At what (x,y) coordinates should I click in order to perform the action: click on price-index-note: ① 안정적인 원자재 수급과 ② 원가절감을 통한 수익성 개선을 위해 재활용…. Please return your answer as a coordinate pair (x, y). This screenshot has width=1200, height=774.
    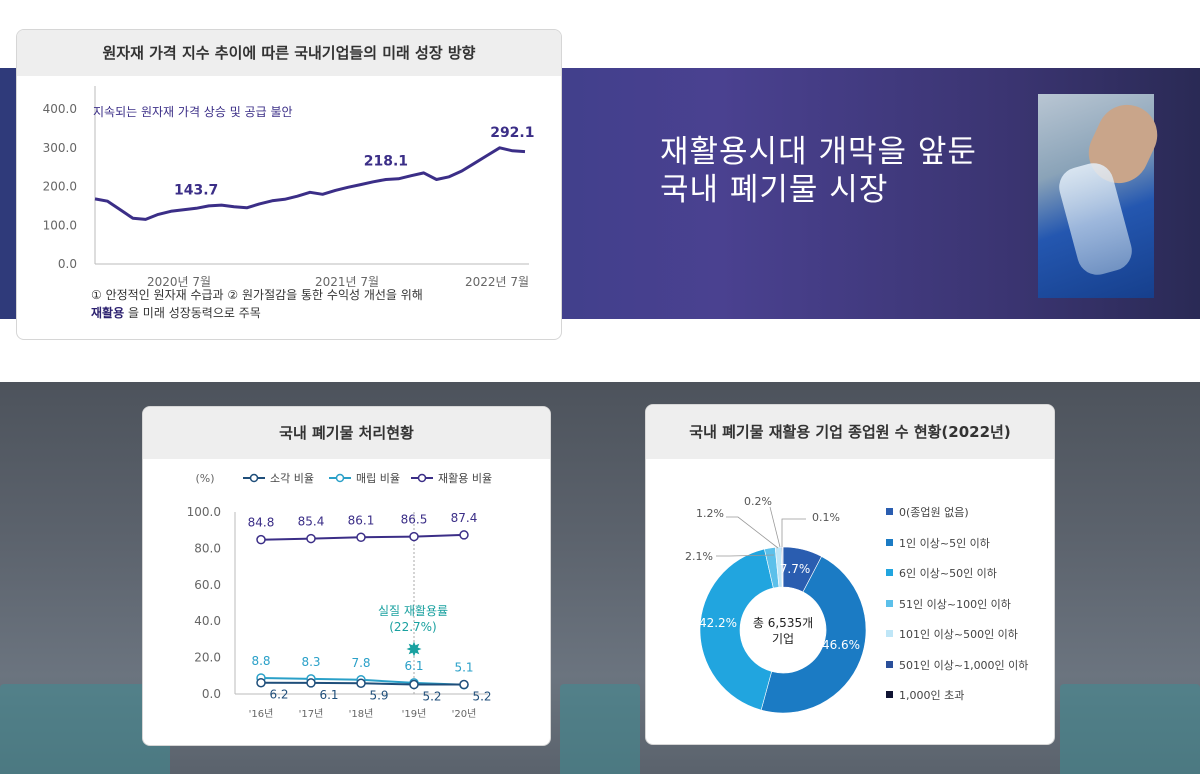
    Looking at the image, I should click on (257, 304).